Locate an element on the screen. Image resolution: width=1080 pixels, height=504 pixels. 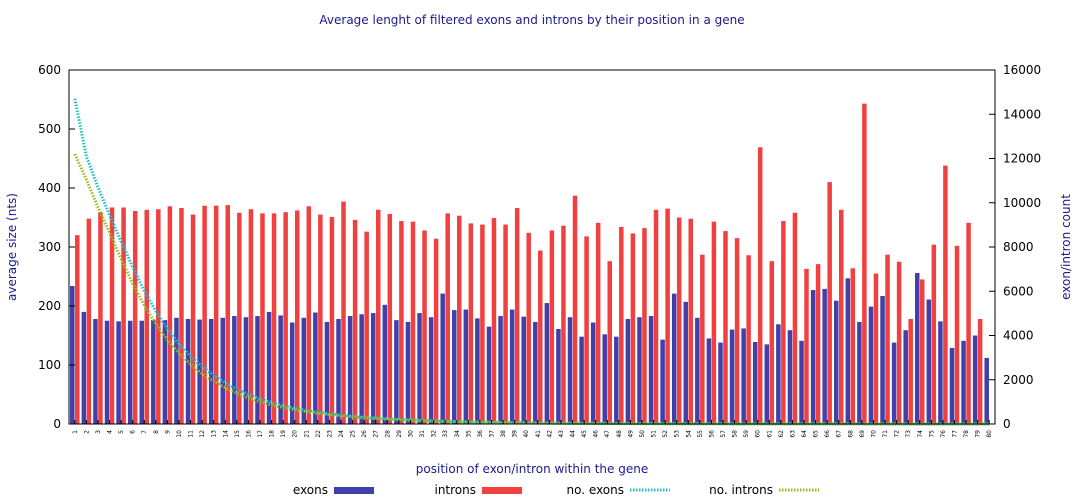
x-tick-label: 36 is located at coordinates (480, 434).